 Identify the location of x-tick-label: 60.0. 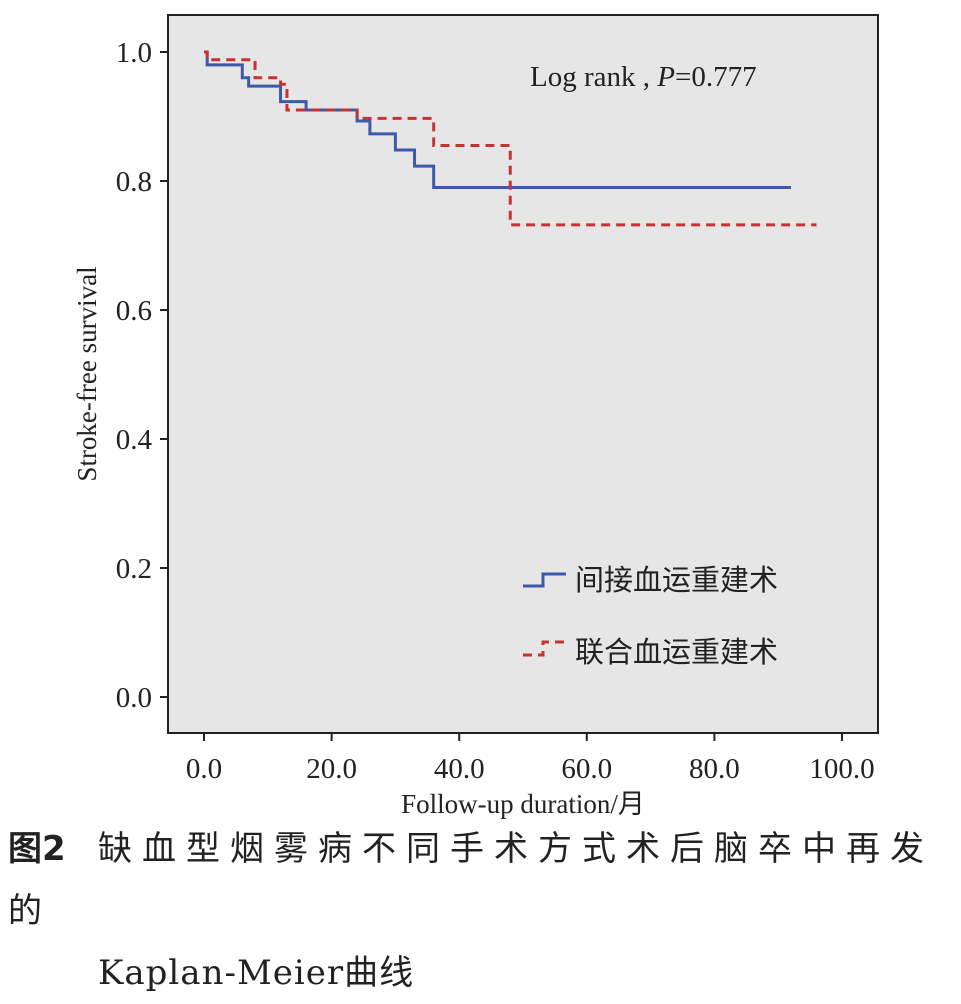
(586, 769).